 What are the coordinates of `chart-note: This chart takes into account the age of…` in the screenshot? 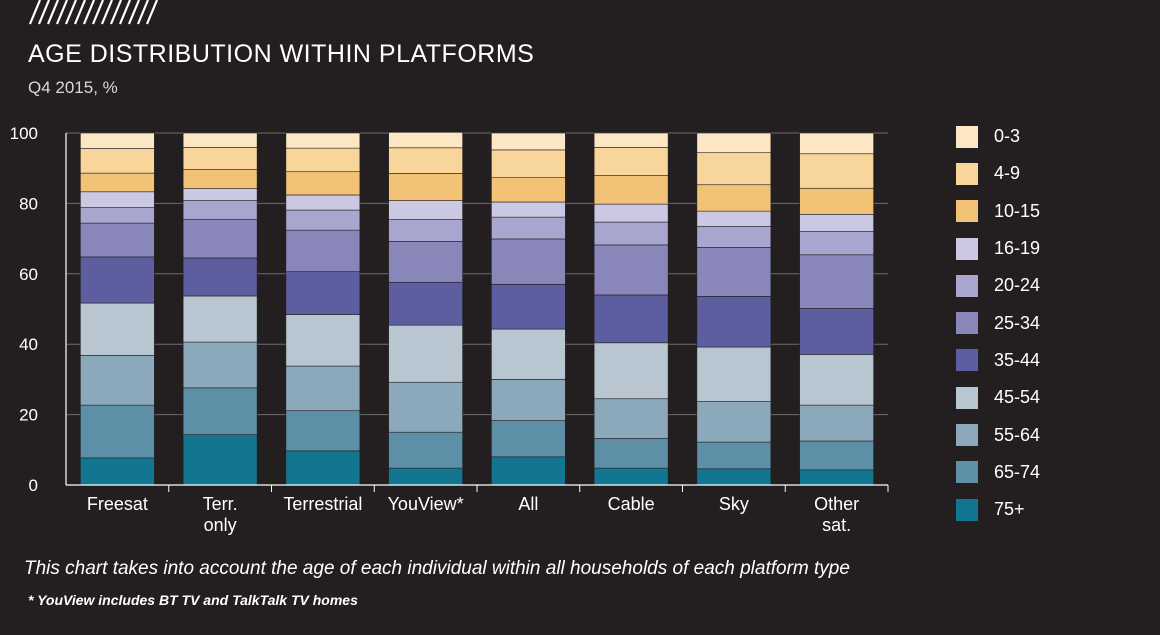 It's located at (437, 568).